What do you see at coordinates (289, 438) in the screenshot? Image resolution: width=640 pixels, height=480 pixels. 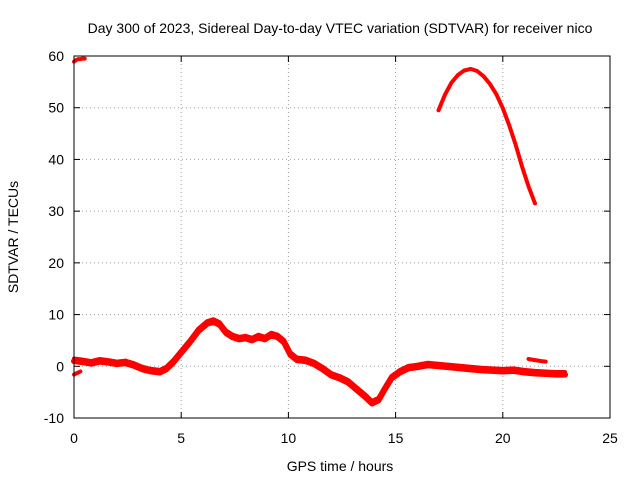 I see `x-tick-label: 10` at bounding box center [289, 438].